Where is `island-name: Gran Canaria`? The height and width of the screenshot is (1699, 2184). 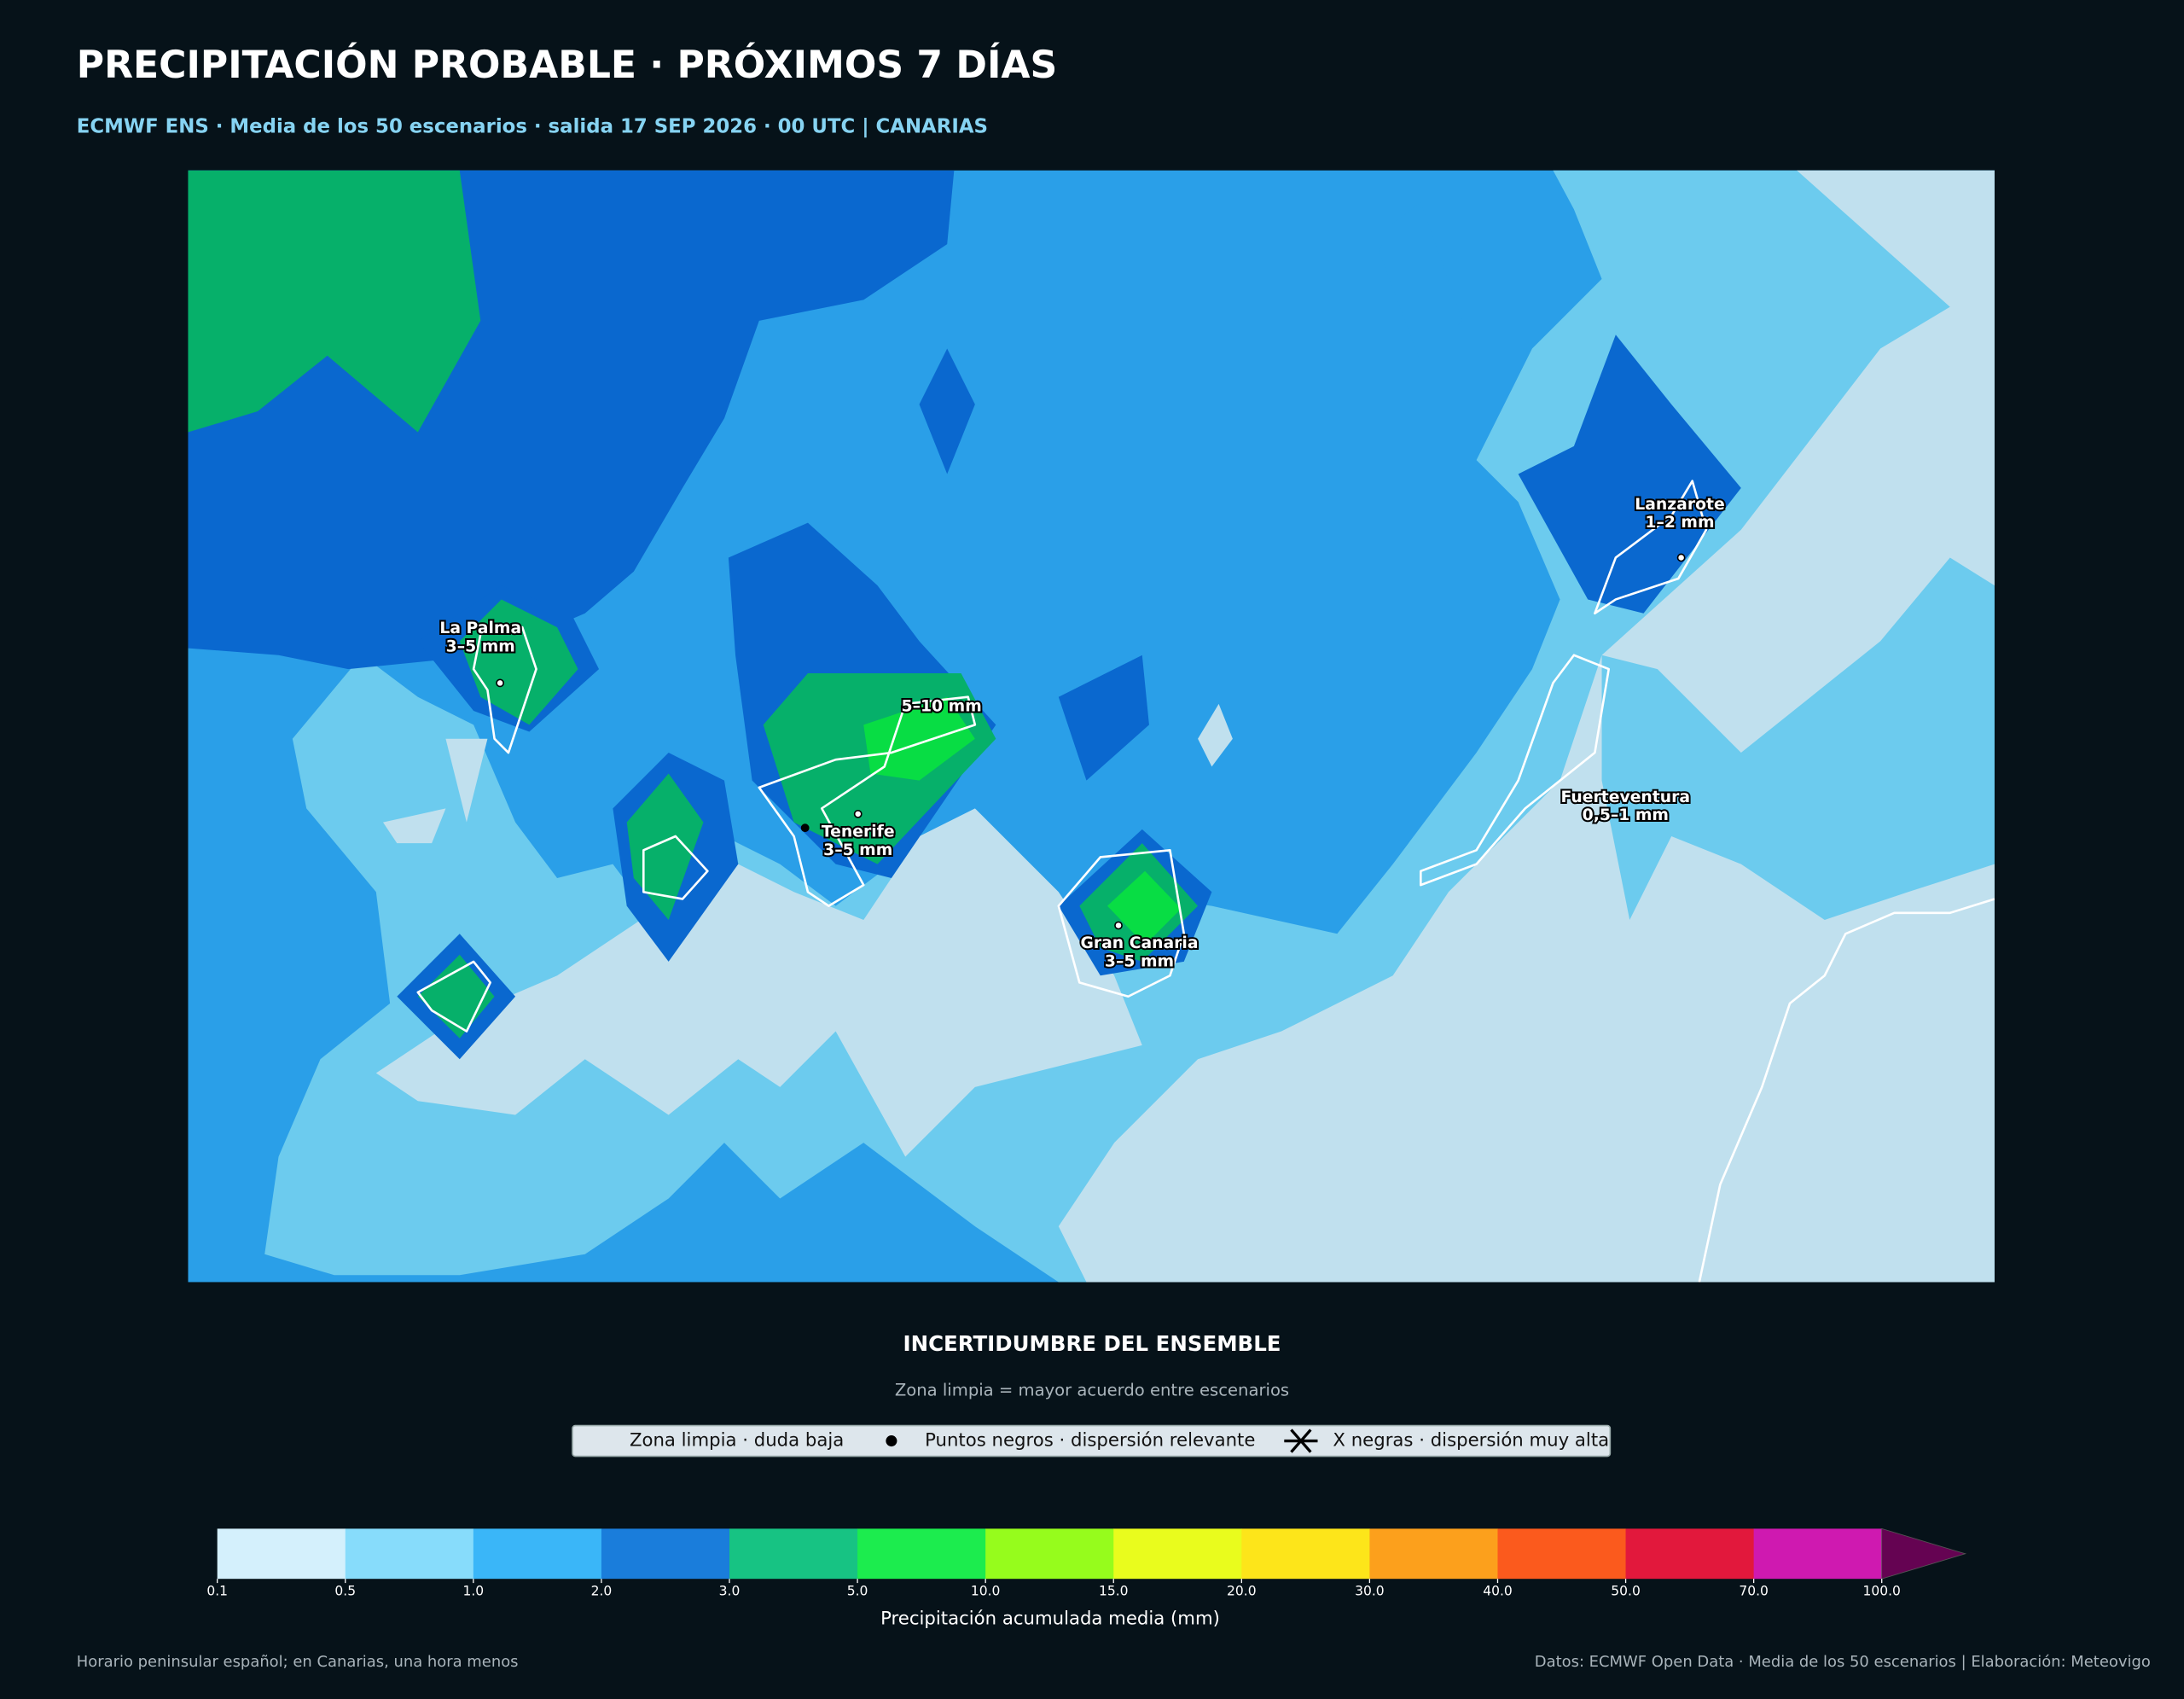 island-name: Gran Canaria is located at coordinates (1139, 943).